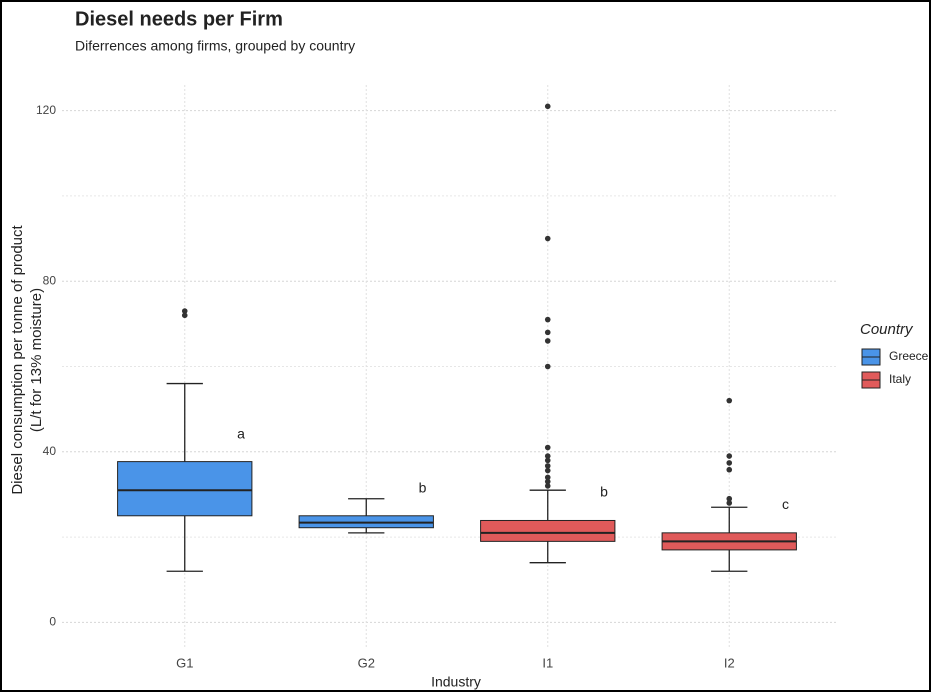  Describe the element at coordinates (909, 356) in the screenshot. I see `legend-label: Greece` at that location.